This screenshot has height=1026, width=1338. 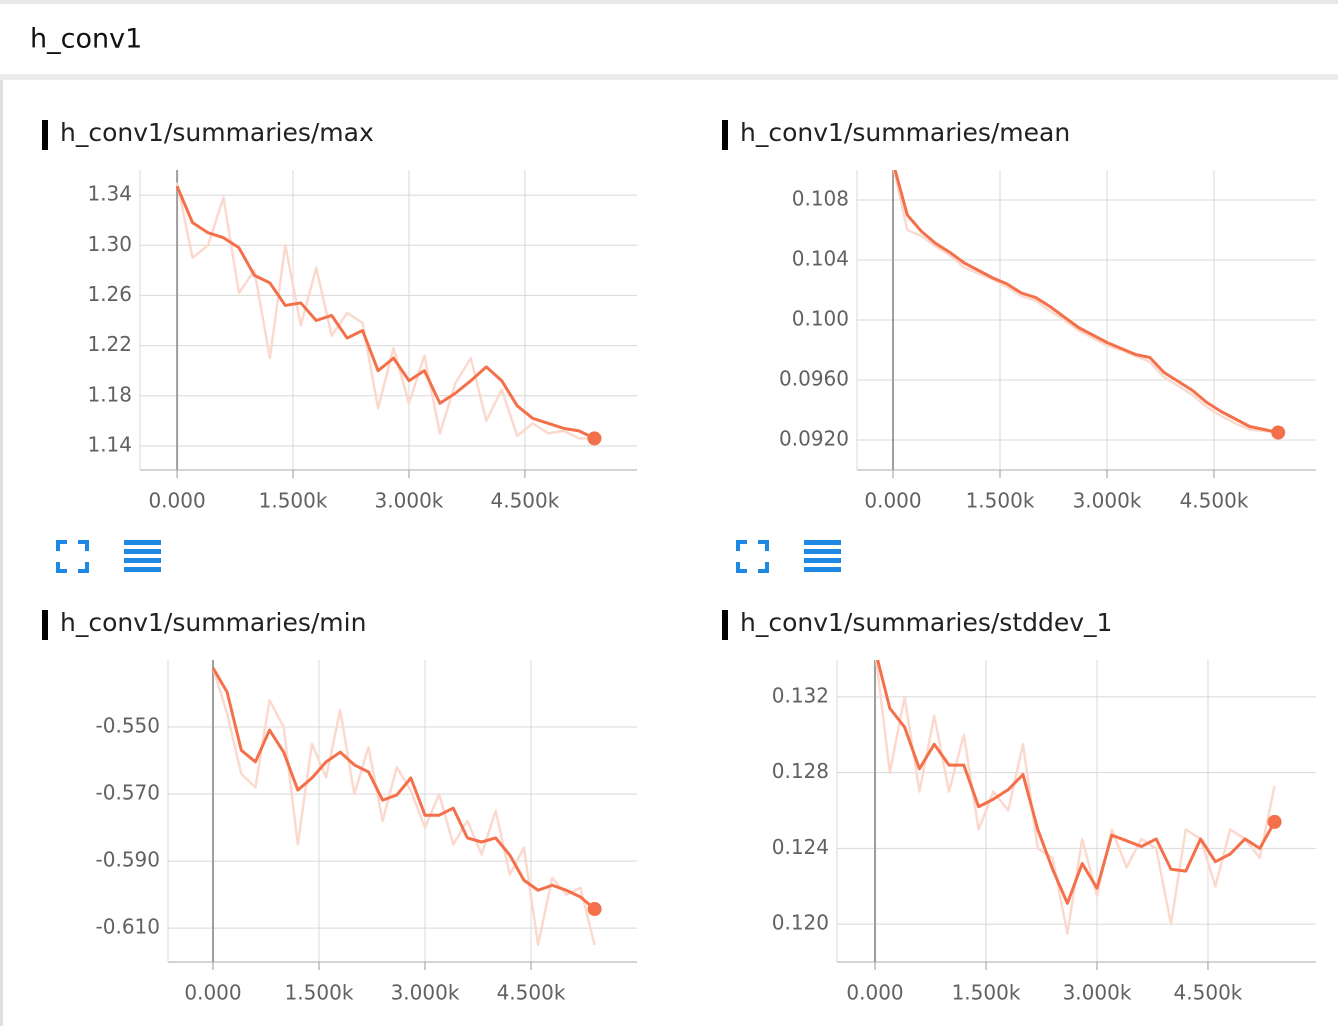 I want to click on y-tick-label: 0.132, so click(x=800, y=695).